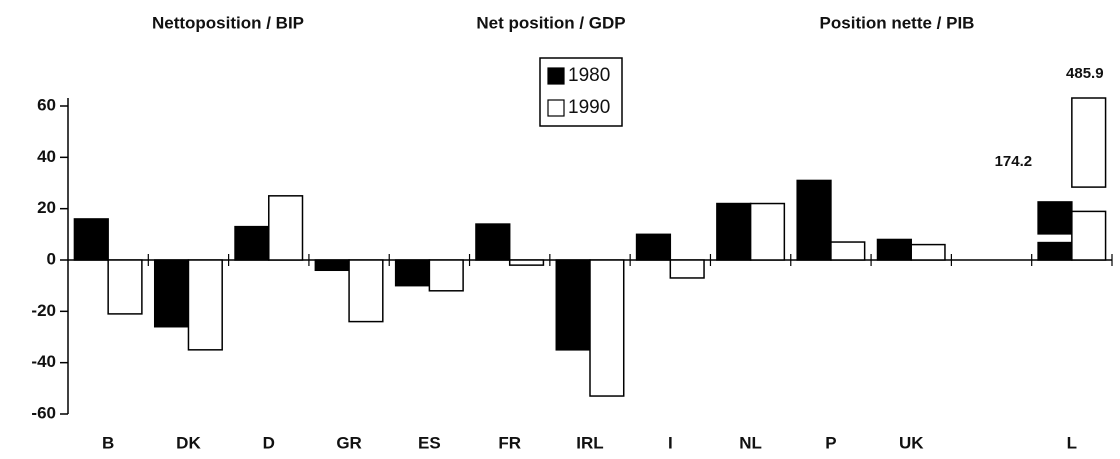  I want to click on y-tick-label: -60, so click(43, 412).